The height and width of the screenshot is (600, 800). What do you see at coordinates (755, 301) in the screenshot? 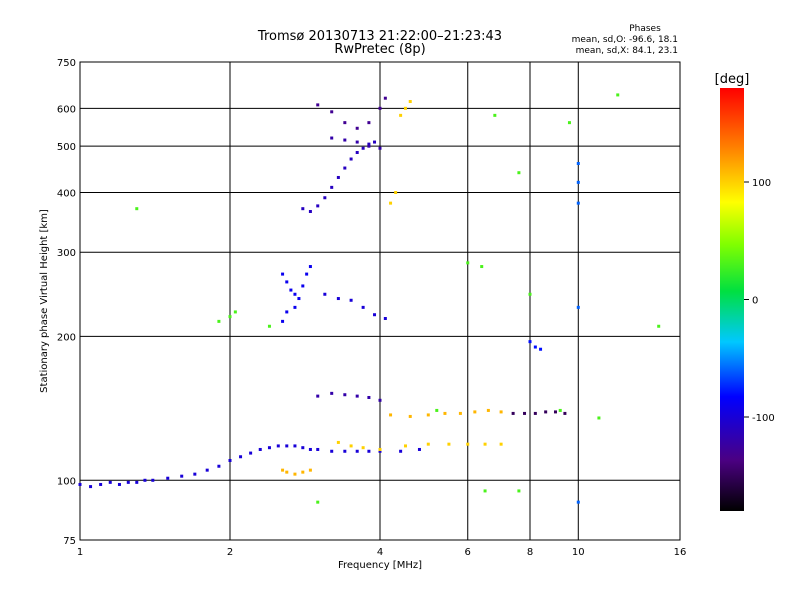
I see `colorbar-tick-label: 0` at bounding box center [755, 301].